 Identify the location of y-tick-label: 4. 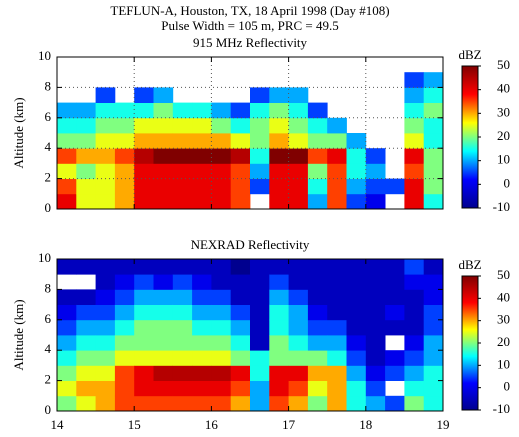
(48, 348).